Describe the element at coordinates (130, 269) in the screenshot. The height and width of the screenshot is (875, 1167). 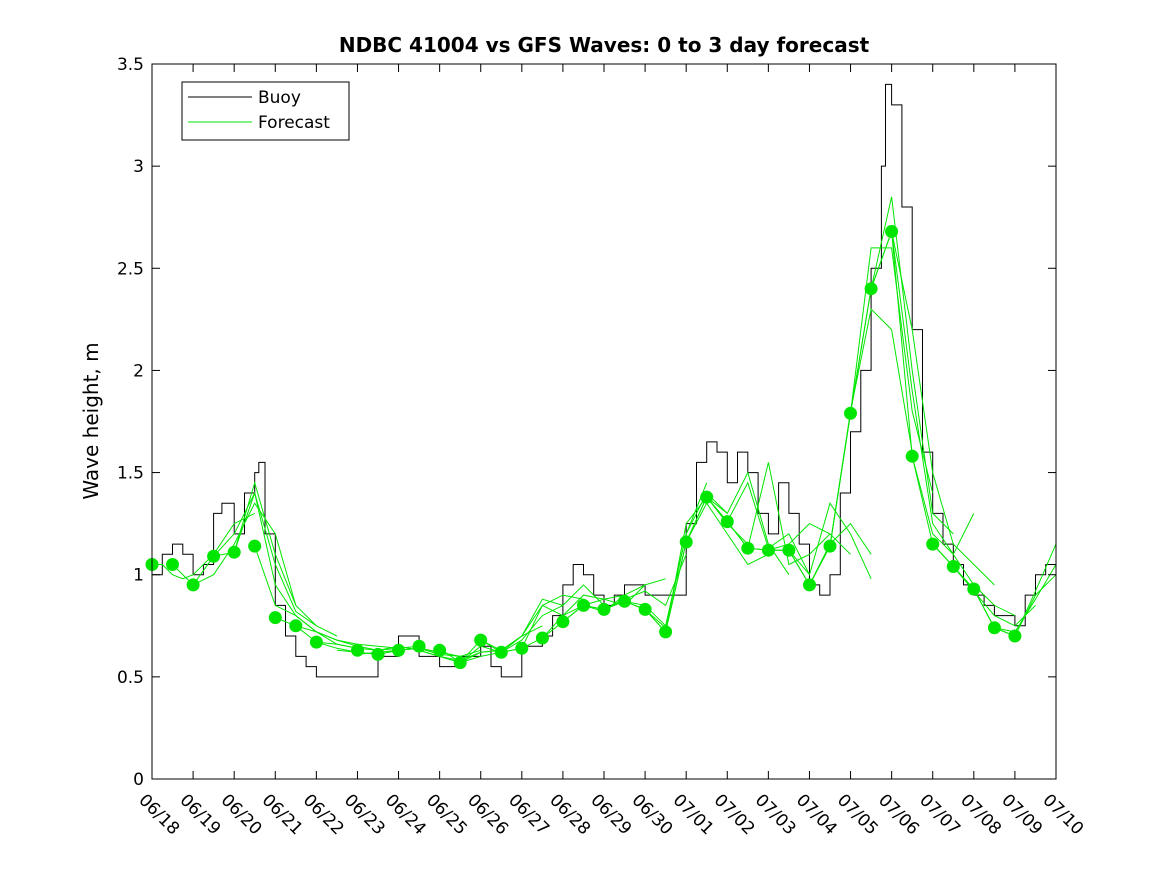
I see `y-tick-label: 2.5` at that location.